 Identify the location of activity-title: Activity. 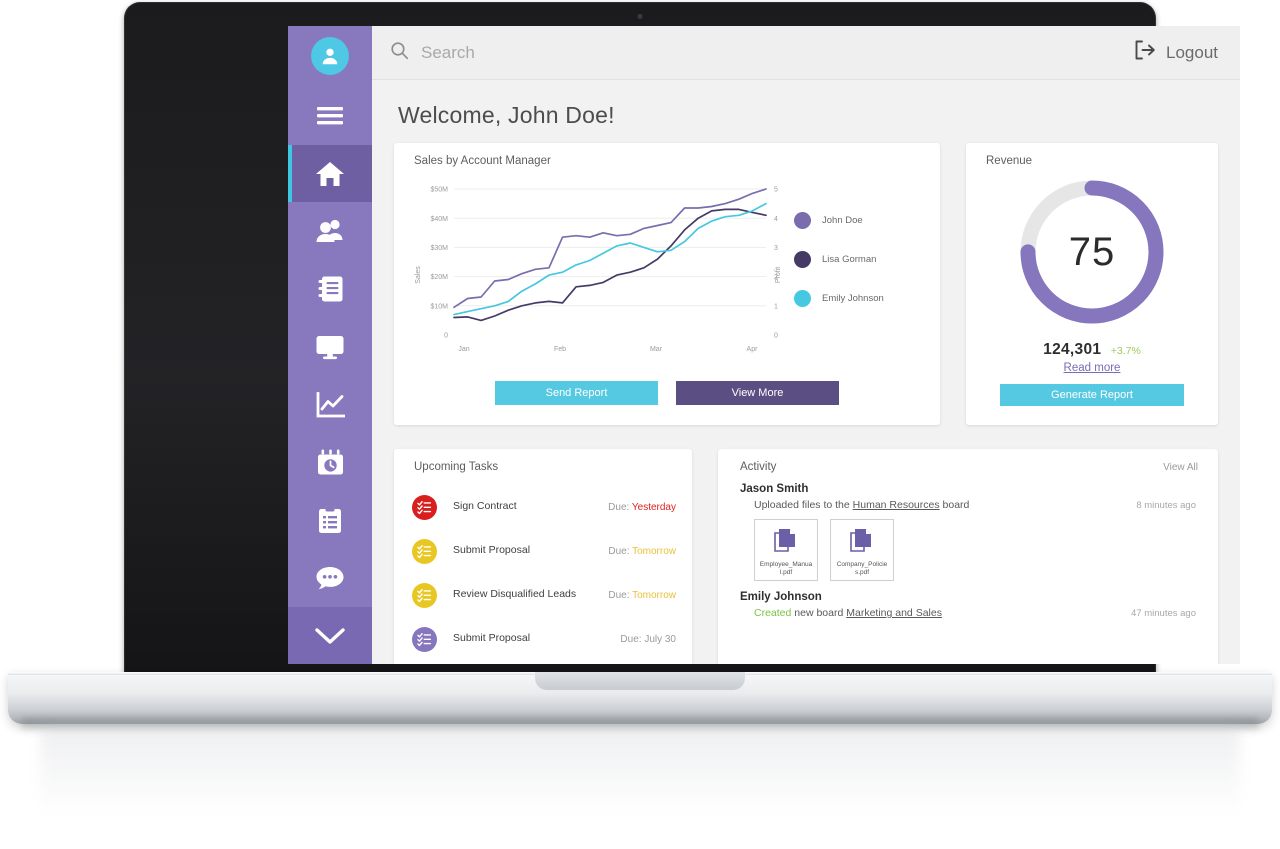
(758, 467).